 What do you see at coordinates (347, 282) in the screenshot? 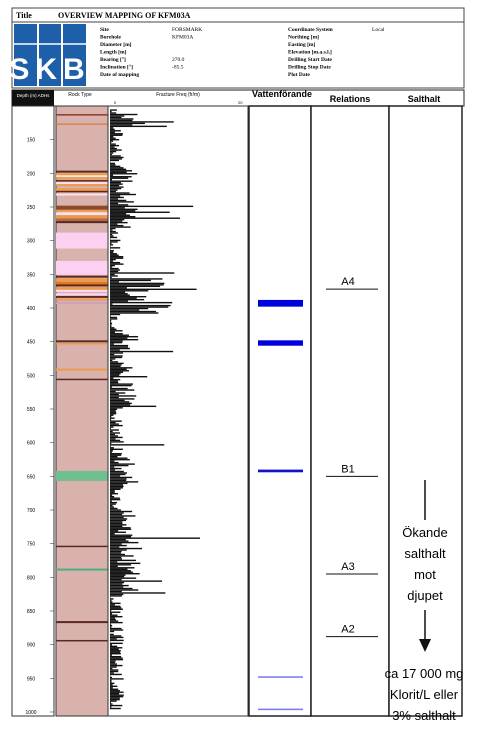
I see `relation-label: A4` at bounding box center [347, 282].